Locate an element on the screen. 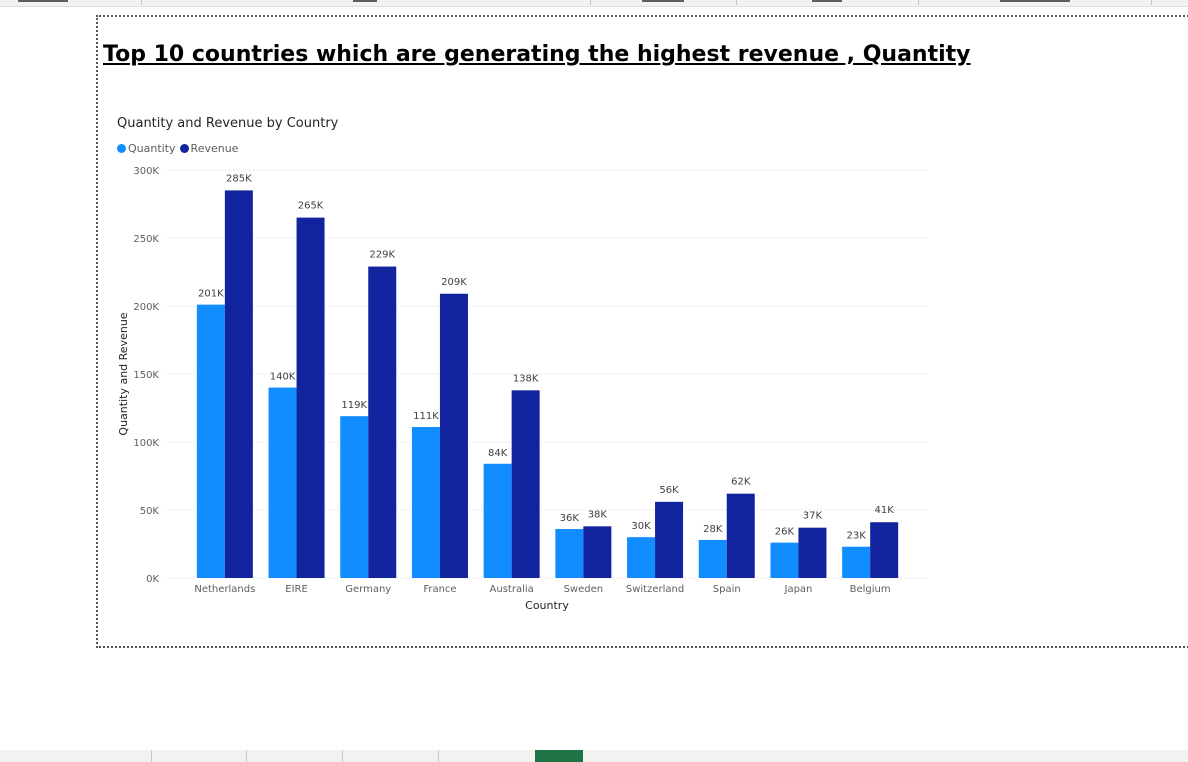 Image resolution: width=1188 pixels, height=762 pixels. bar-revenue-australia is located at coordinates (525, 484).